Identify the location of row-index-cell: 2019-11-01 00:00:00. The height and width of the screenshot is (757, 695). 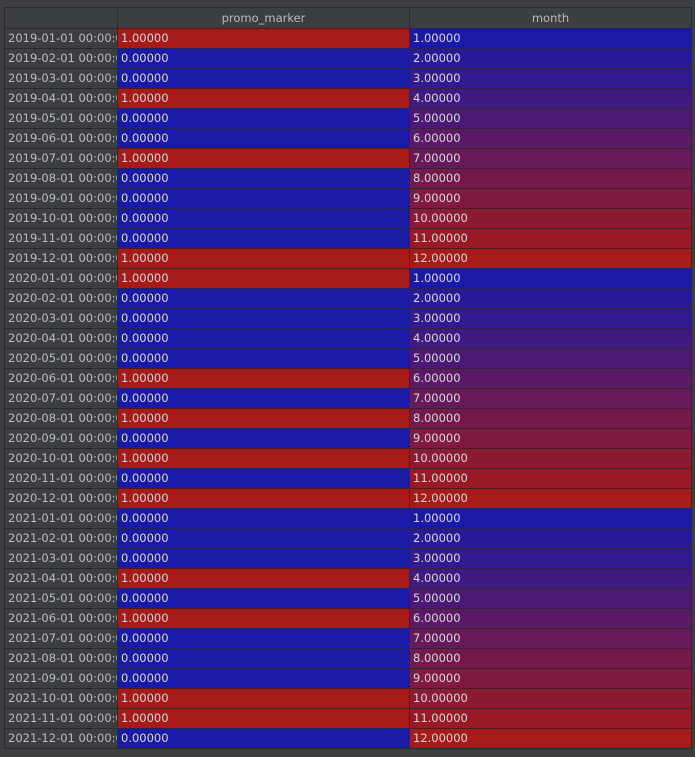
(61, 239).